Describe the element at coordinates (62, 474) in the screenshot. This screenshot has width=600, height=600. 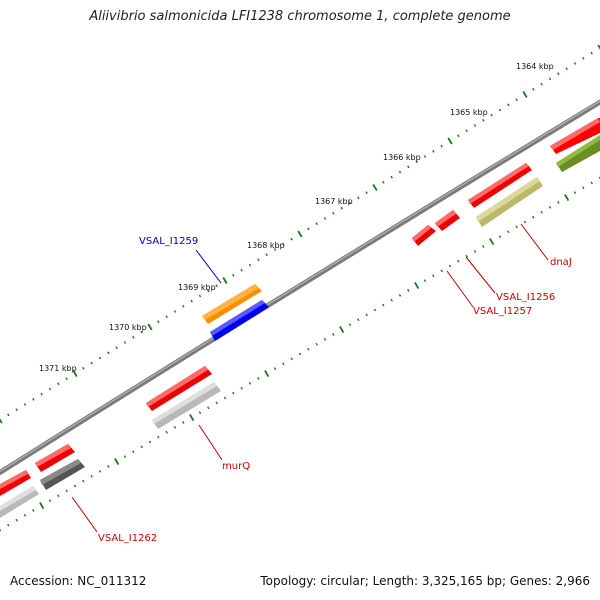
I see `gene-feature-vsal-i1262` at that location.